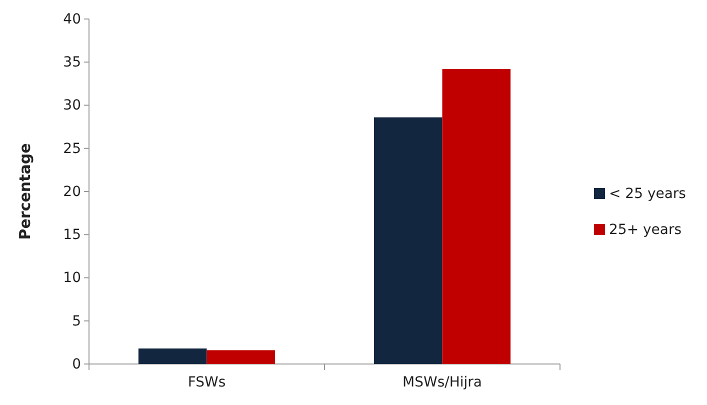 The image size is (707, 405). Describe the element at coordinates (72, 278) in the screenshot. I see `y-tick-label: 10` at that location.